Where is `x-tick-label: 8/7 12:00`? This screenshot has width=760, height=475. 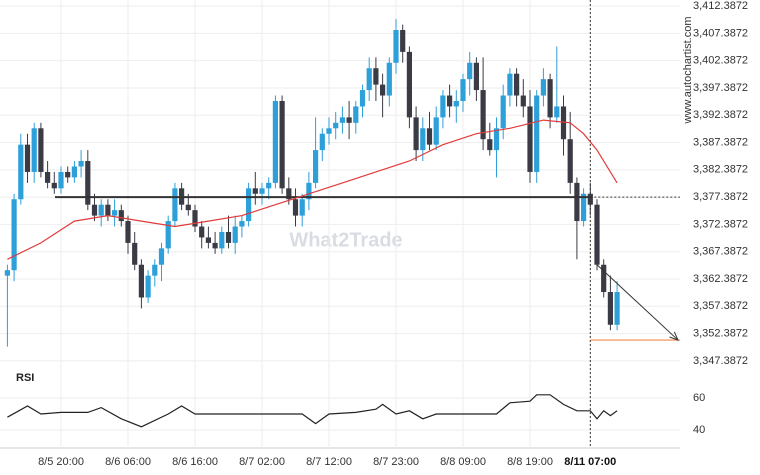 x-tick-label: 8/7 12:00 is located at coordinates (329, 462).